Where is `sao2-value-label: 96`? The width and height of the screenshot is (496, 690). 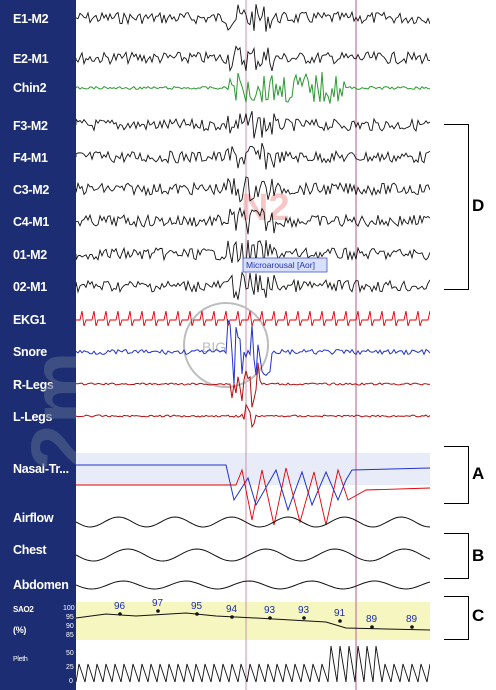
sao2-value-label: 96 is located at coordinates (120, 606).